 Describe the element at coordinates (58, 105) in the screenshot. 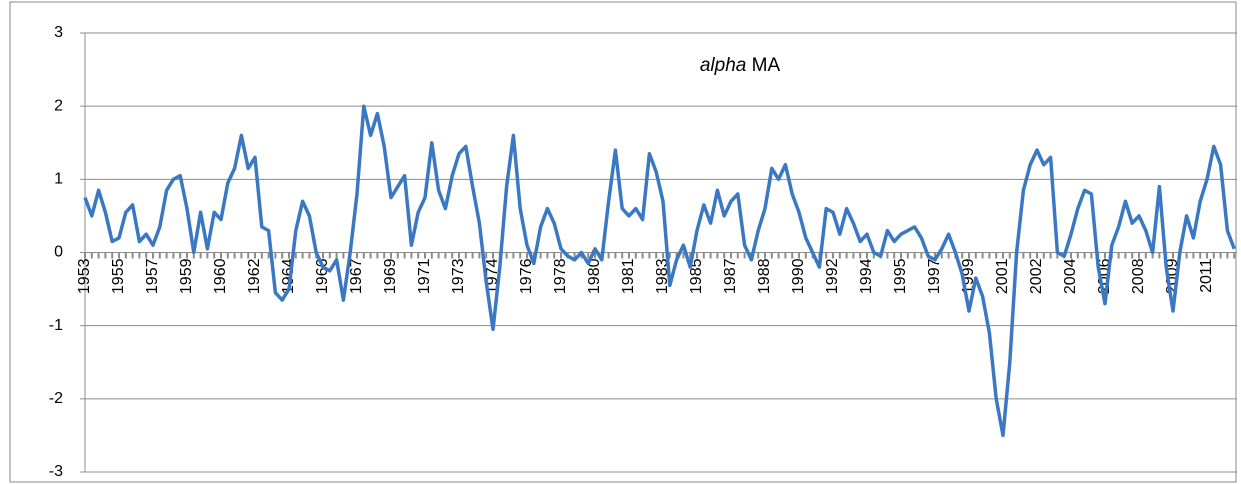

I see `y-tick-label: 2` at that location.